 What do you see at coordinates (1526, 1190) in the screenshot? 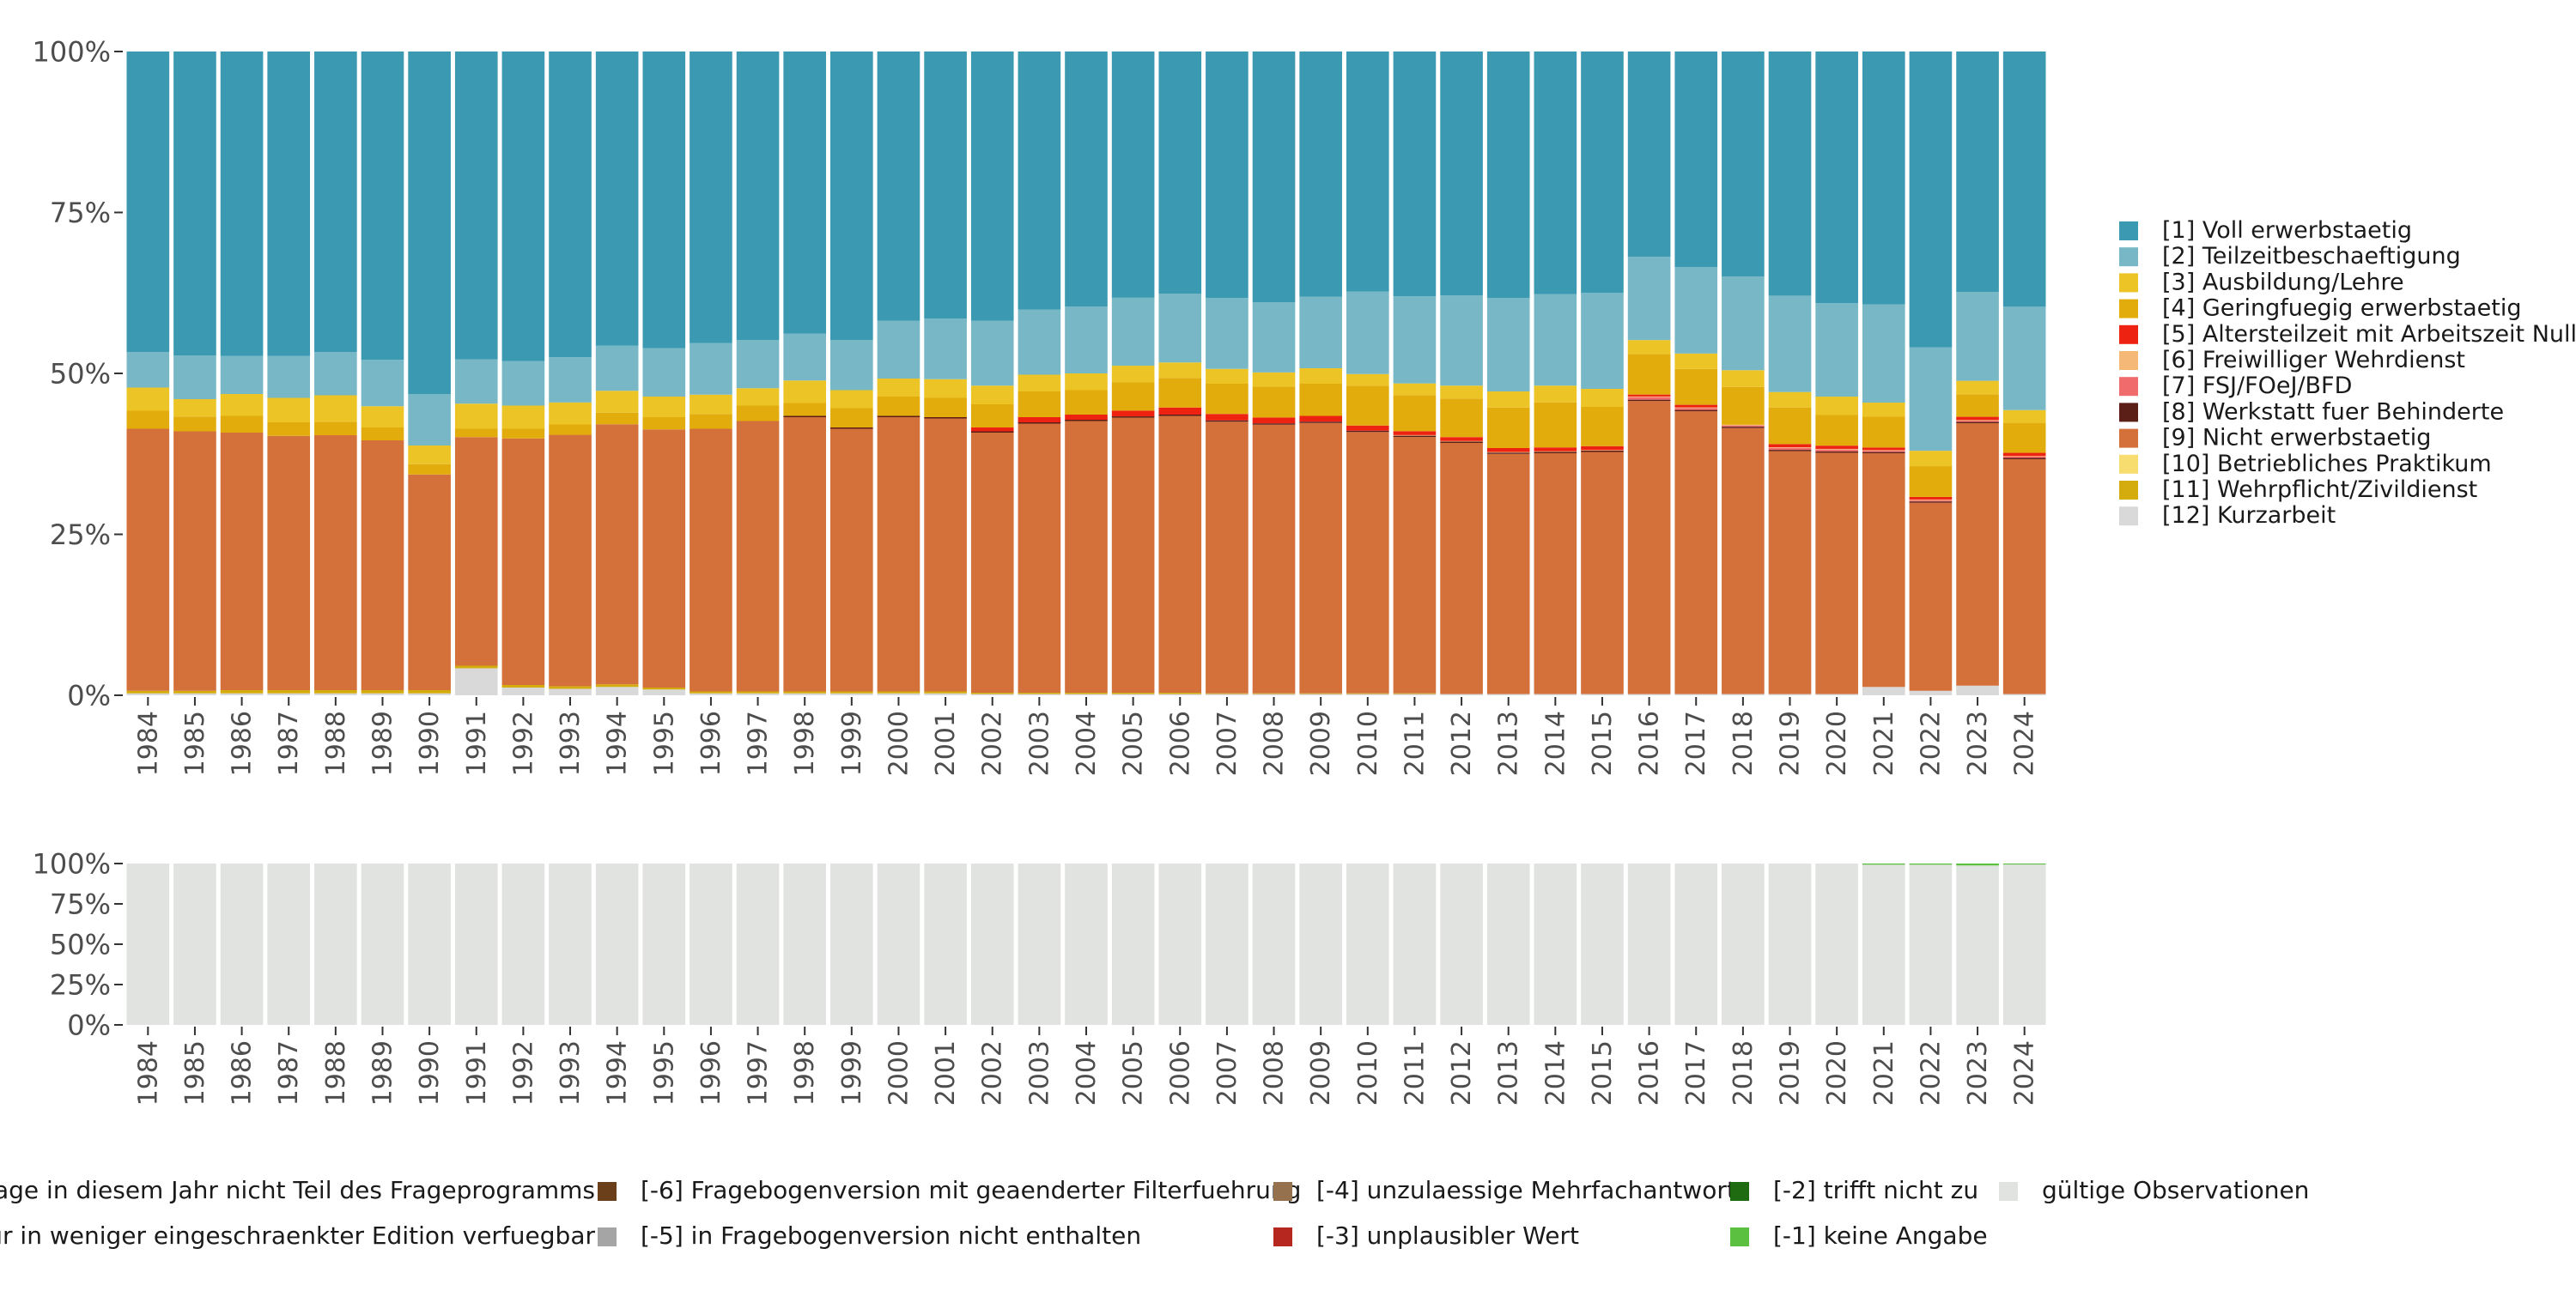
I see `missing-legend-label: [-4] unzulaessige Mehrfachantwort` at bounding box center [1526, 1190].